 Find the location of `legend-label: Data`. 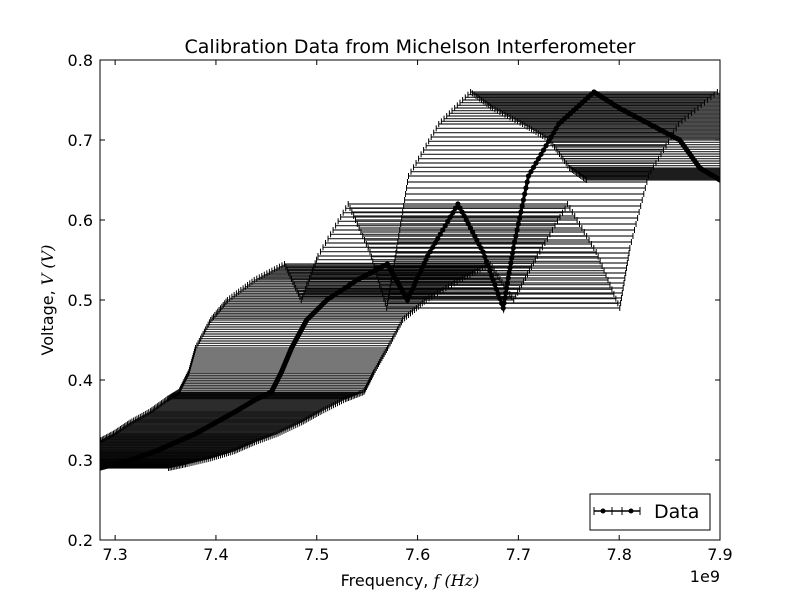

legend-label: Data is located at coordinates (676, 512).